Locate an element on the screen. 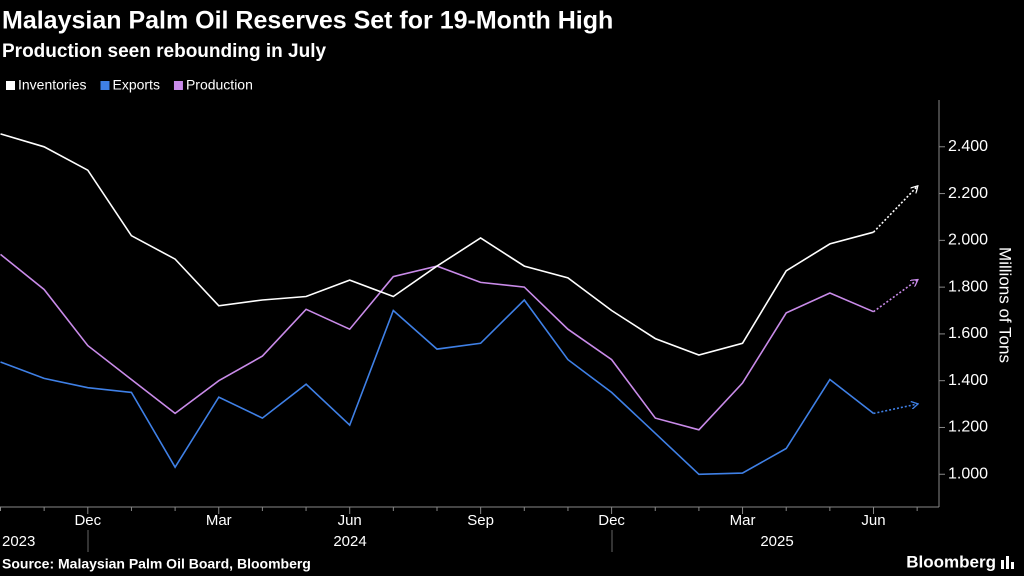 Image resolution: width=1024 pixels, height=576 pixels. year-label: 2023 is located at coordinates (18, 541).